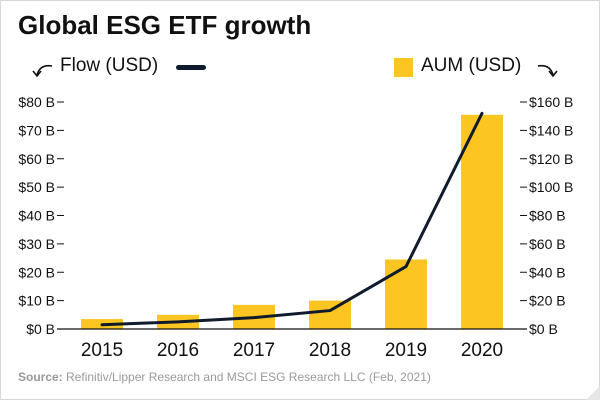  What do you see at coordinates (482, 350) in the screenshot?
I see `x-axis-tick-label: 2020` at bounding box center [482, 350].